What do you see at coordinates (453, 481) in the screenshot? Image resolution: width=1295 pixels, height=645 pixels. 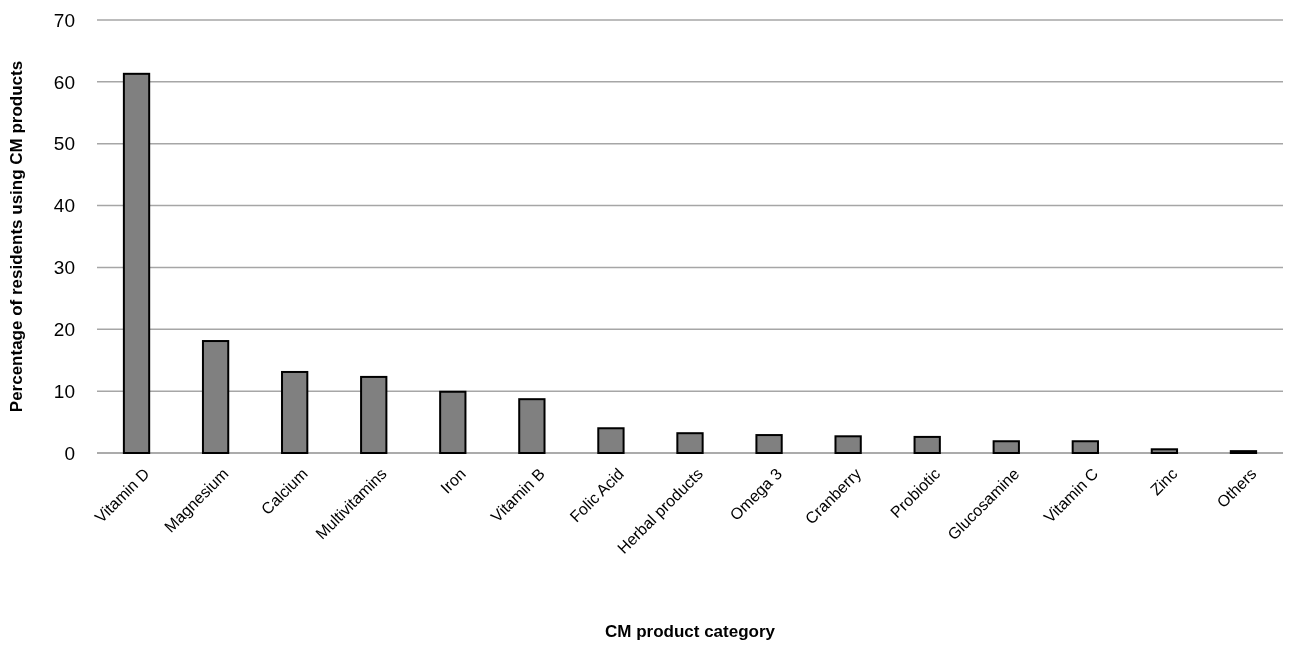 I see `x-tick-label: Iron` at bounding box center [453, 481].